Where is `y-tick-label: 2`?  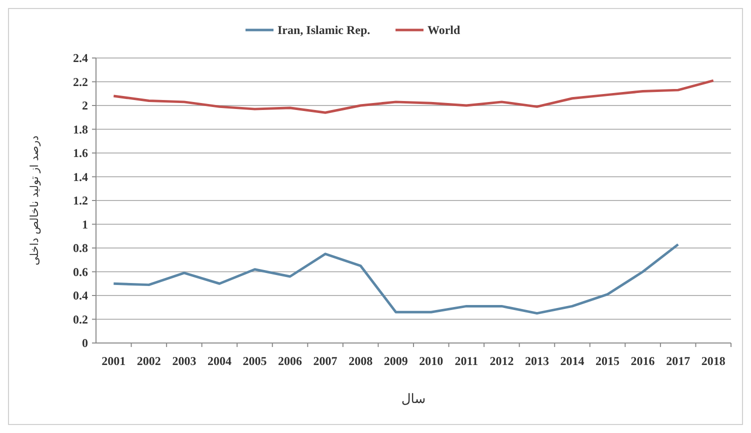 y-tick-label: 2 is located at coordinates (85, 105).